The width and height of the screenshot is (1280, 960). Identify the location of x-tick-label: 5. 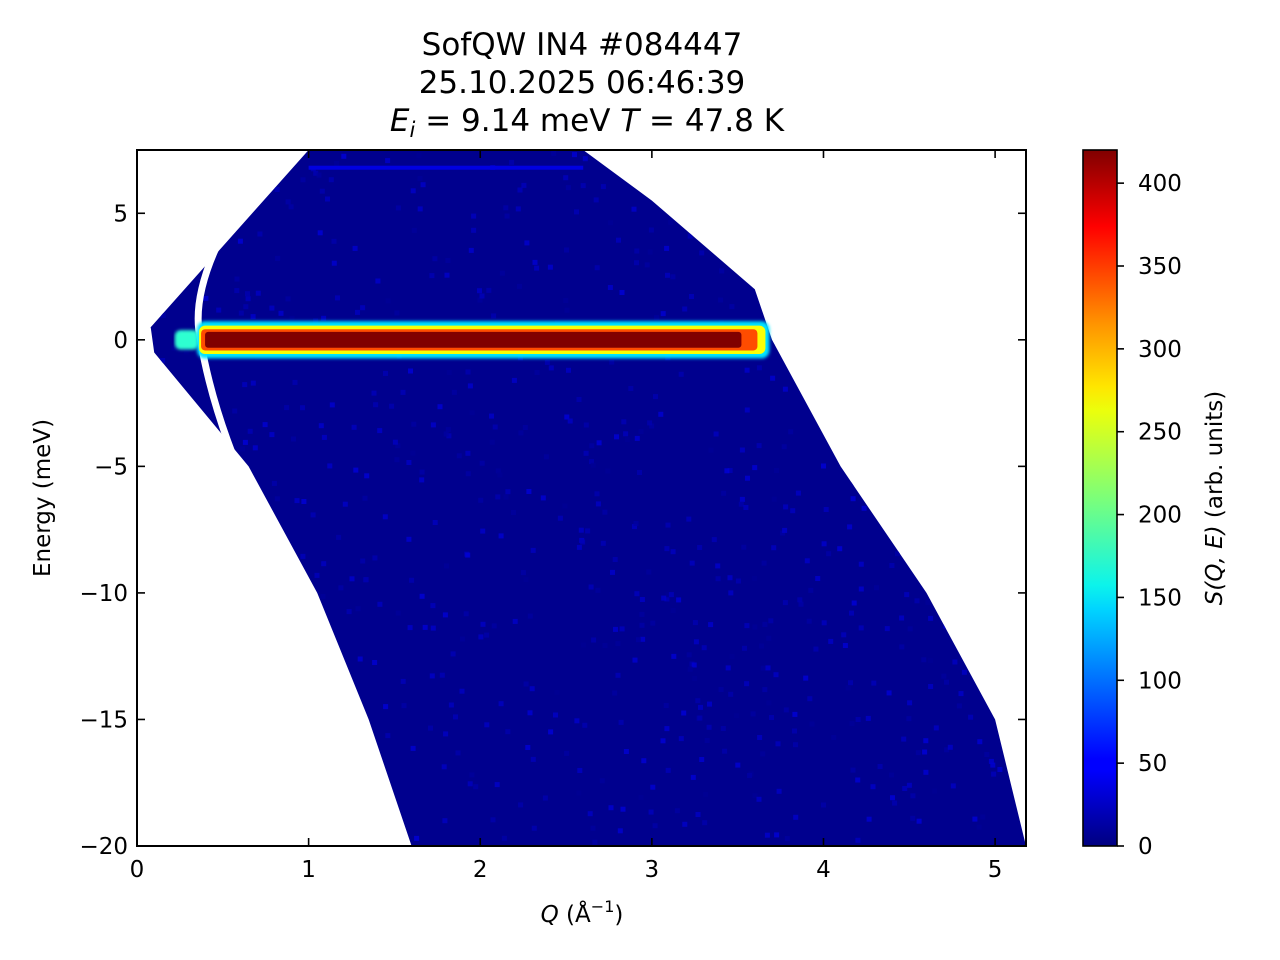
(995, 870).